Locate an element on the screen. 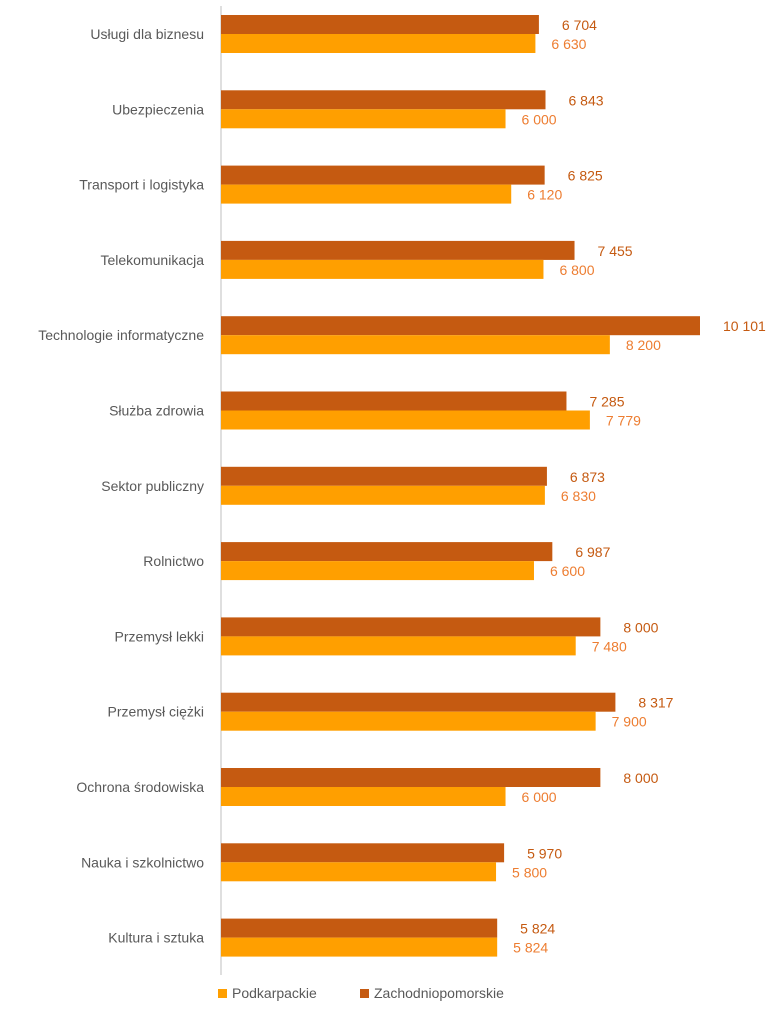  category-label: Służba zdrowia is located at coordinates (156, 411).